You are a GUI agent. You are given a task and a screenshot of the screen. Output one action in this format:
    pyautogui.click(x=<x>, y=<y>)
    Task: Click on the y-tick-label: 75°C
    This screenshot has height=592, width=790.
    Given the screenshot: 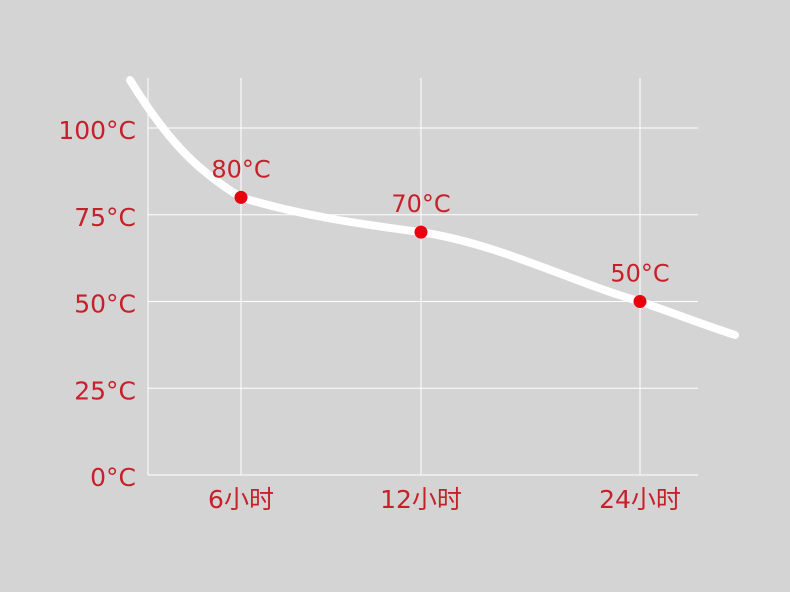 What is the action you would take?
    pyautogui.click(x=105, y=217)
    